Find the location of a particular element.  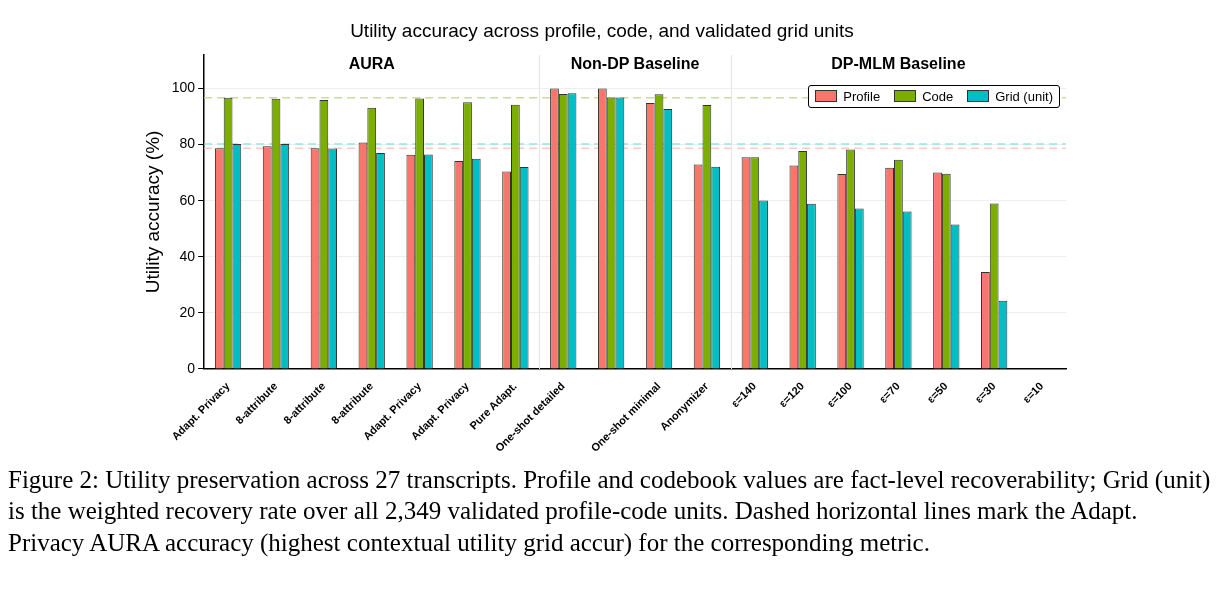

y-tick-label: 40 is located at coordinates (187, 255).